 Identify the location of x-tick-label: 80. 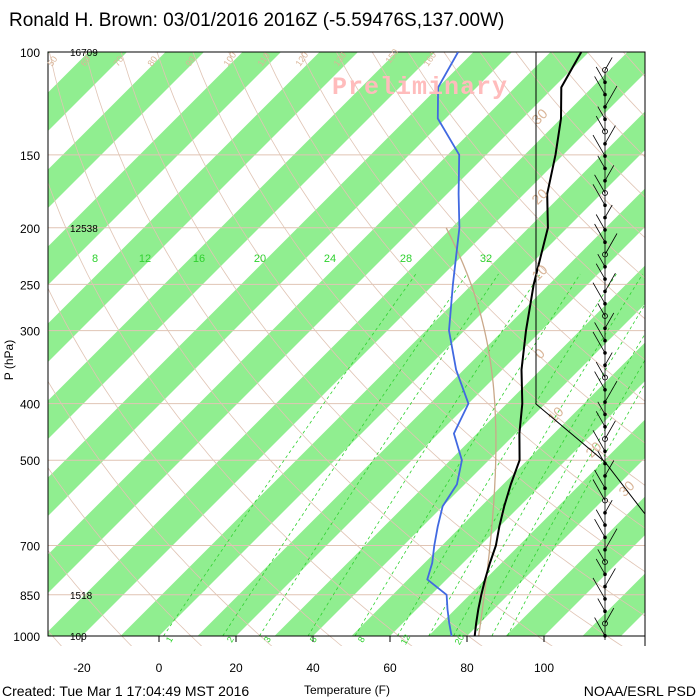
(467, 668).